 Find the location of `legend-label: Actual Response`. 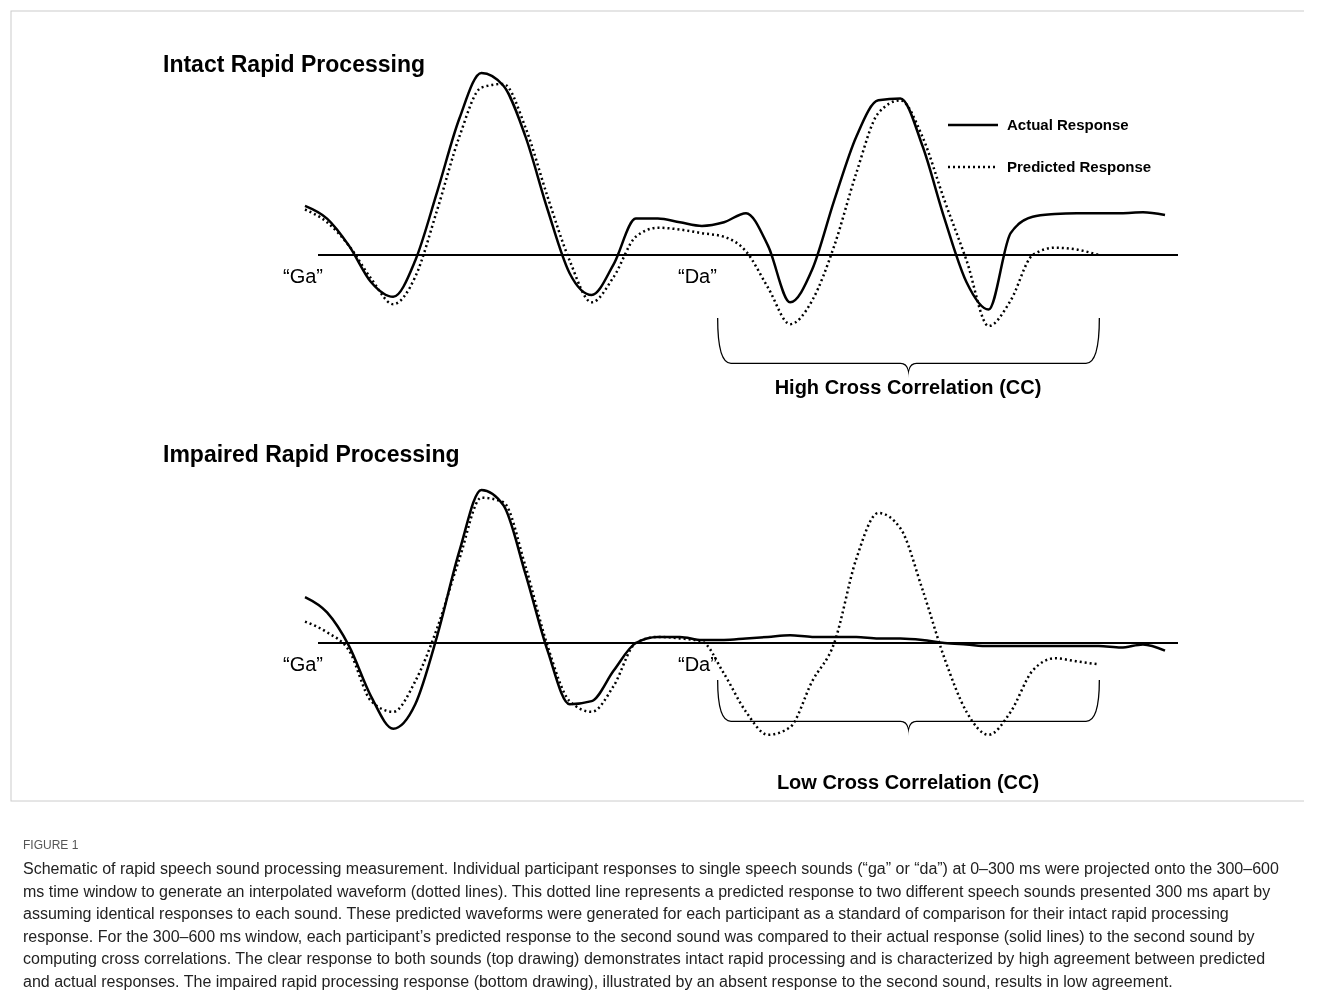

legend-label: Actual Response is located at coordinates (1068, 124).